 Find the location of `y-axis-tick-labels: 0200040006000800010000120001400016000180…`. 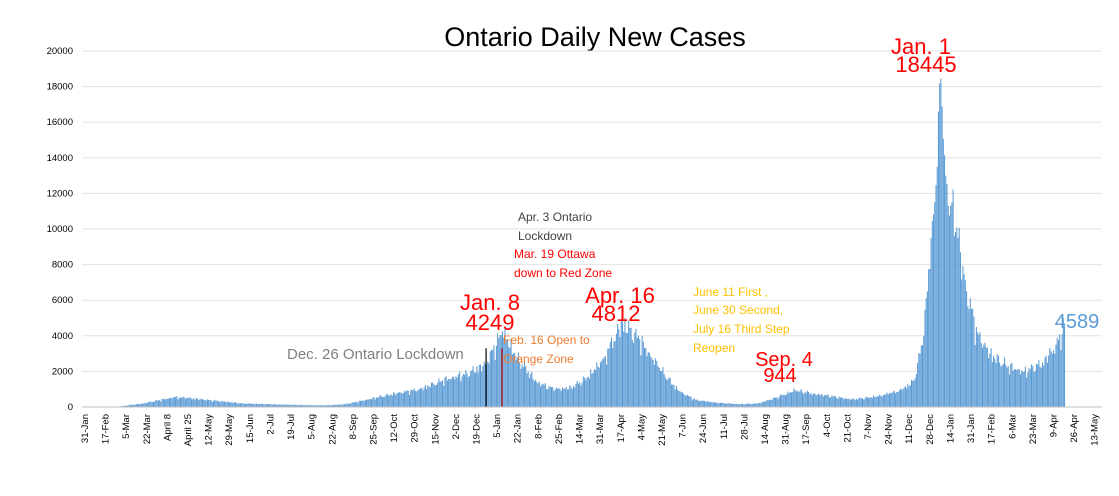

y-axis-tick-labels: 0200040006000800010000120001400016000180… is located at coordinates (60, 229).